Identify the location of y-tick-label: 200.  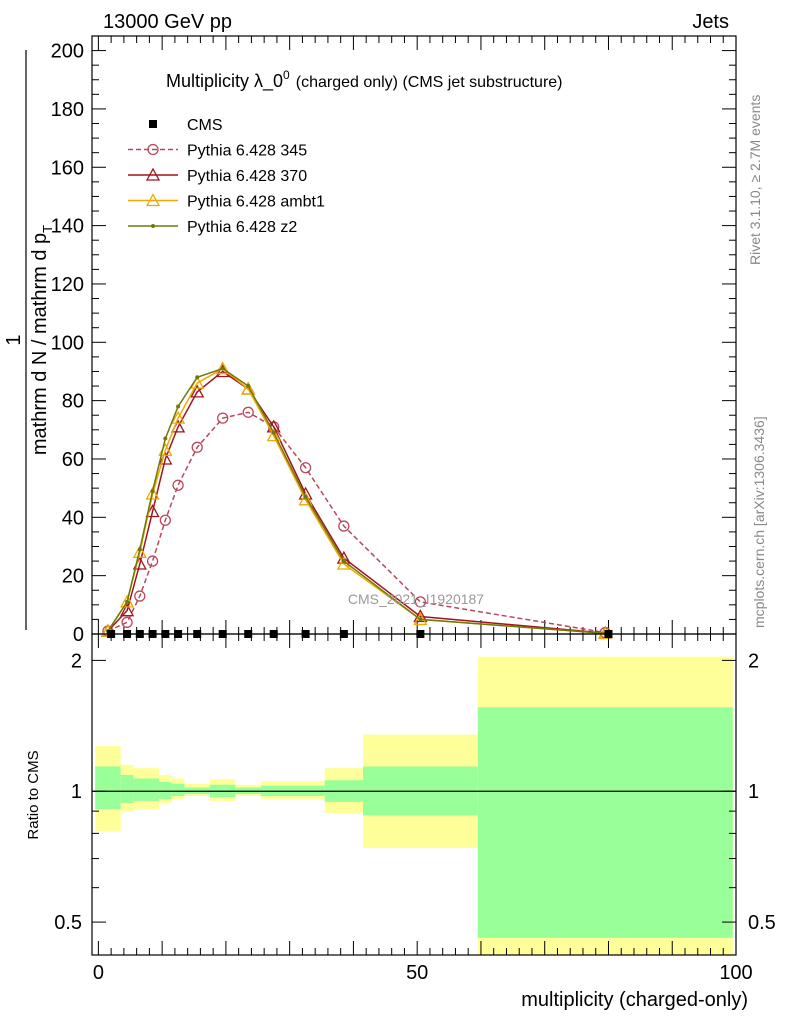
(67, 52).